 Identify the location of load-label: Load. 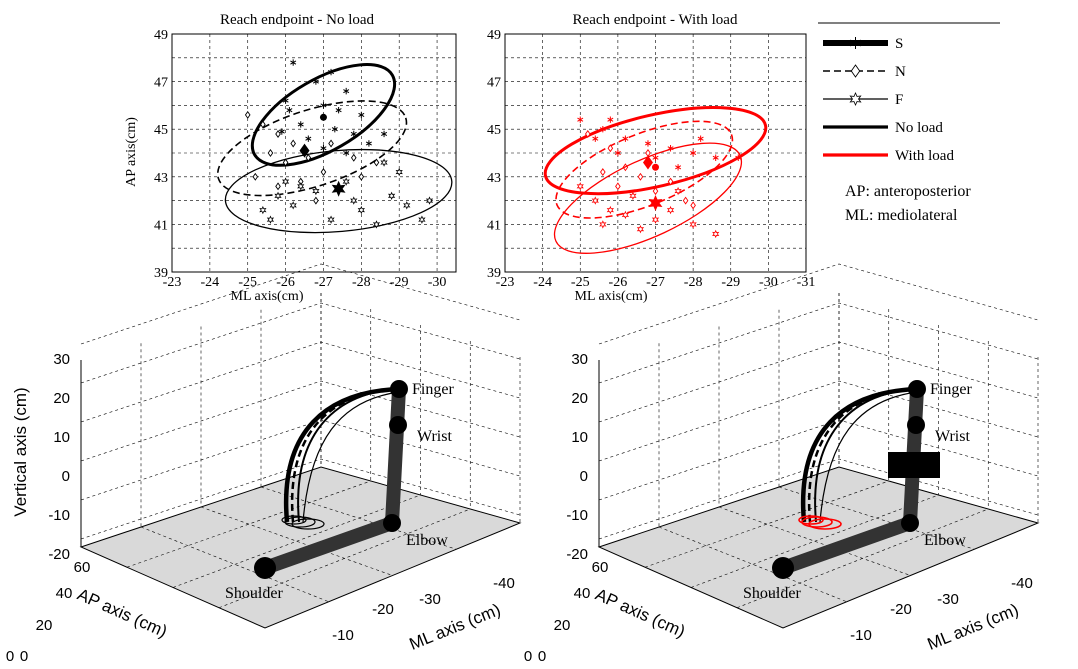
(914, 466).